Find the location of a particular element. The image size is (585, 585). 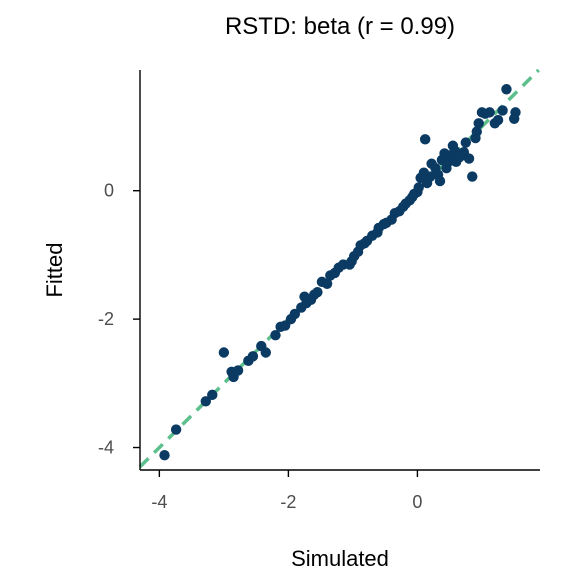

x-tick-label: -4 is located at coordinates (159, 502).